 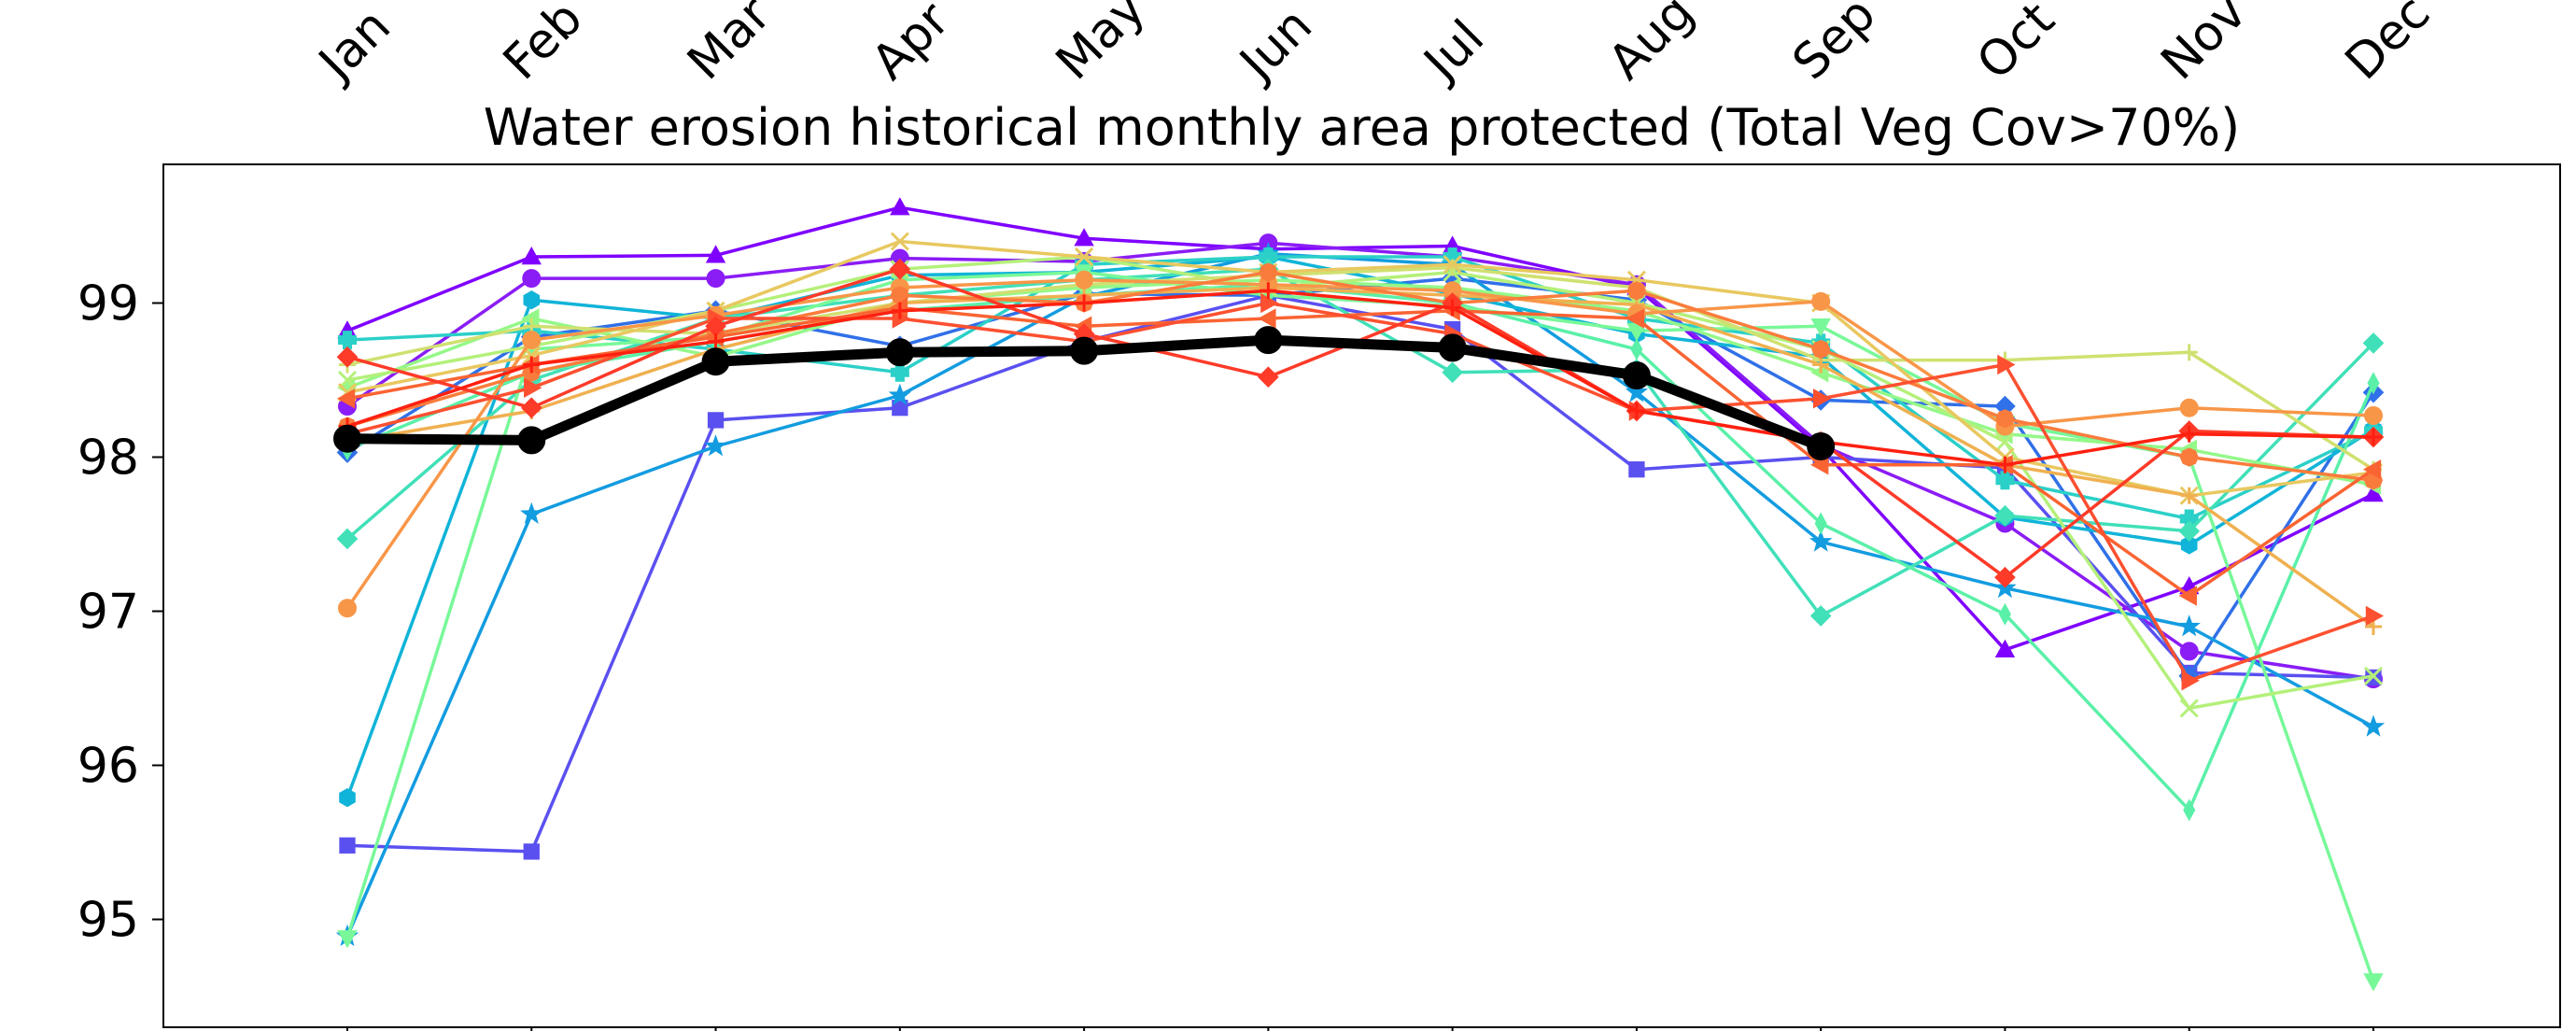 I want to click on x-tick-label: Nov, so click(x=2203, y=45).